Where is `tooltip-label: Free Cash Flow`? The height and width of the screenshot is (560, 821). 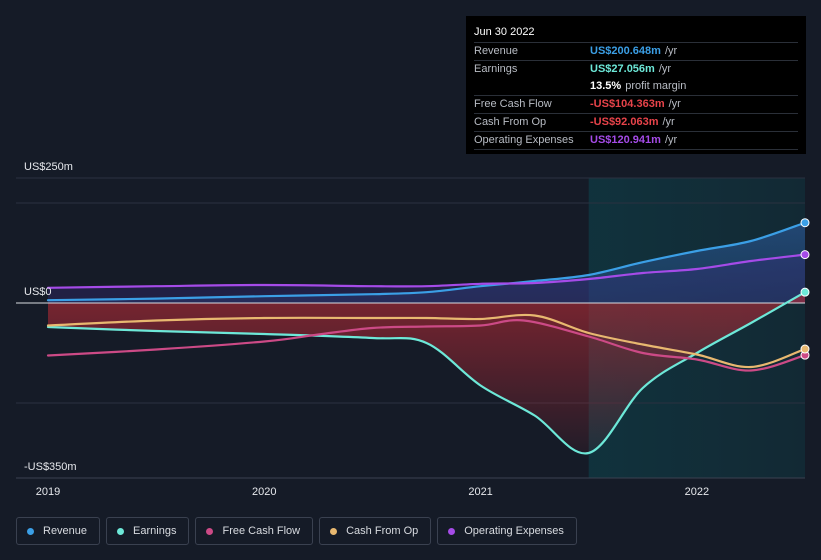
tooltip-label: Free Cash Flow is located at coordinates (513, 104).